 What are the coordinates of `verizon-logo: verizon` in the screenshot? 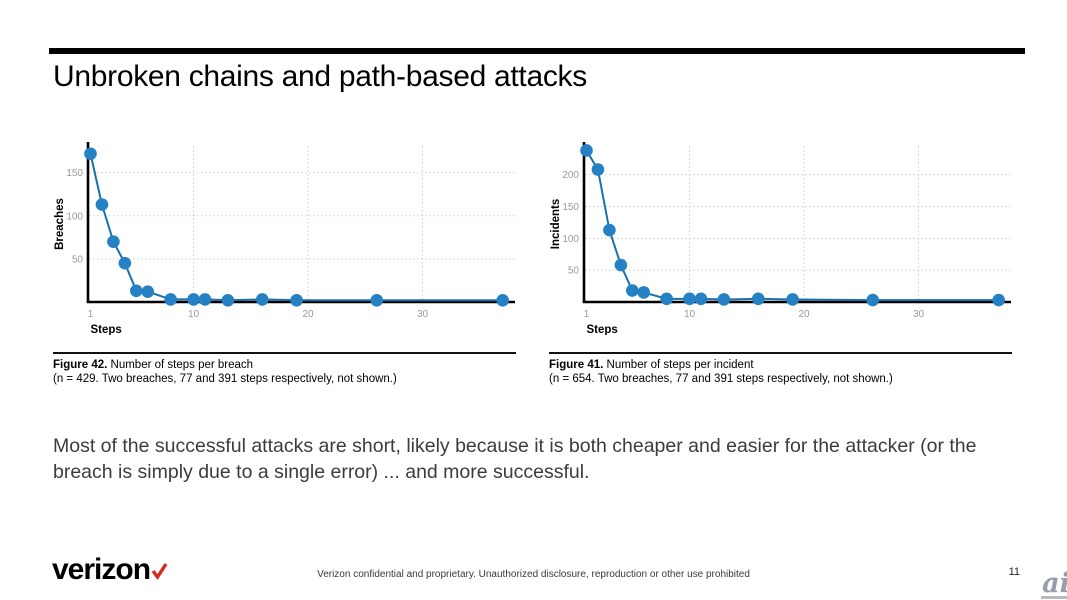 It's located at (110, 570).